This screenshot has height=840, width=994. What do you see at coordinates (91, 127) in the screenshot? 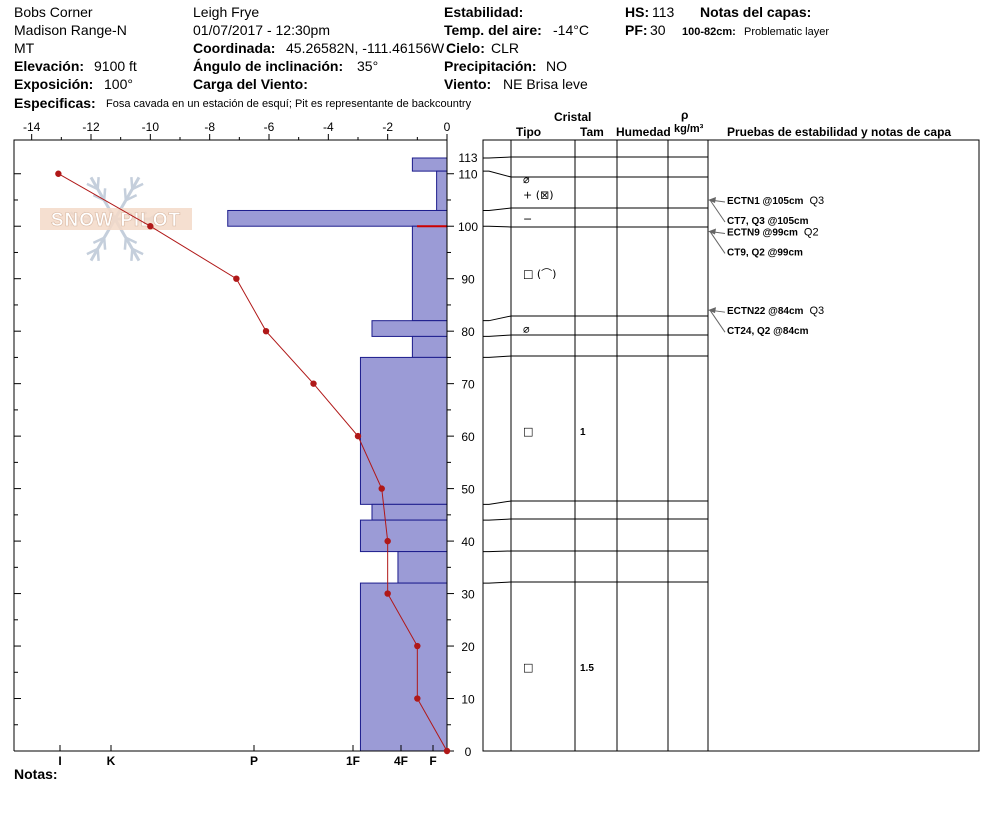
I see `temp-tick-label: -12` at bounding box center [91, 127].